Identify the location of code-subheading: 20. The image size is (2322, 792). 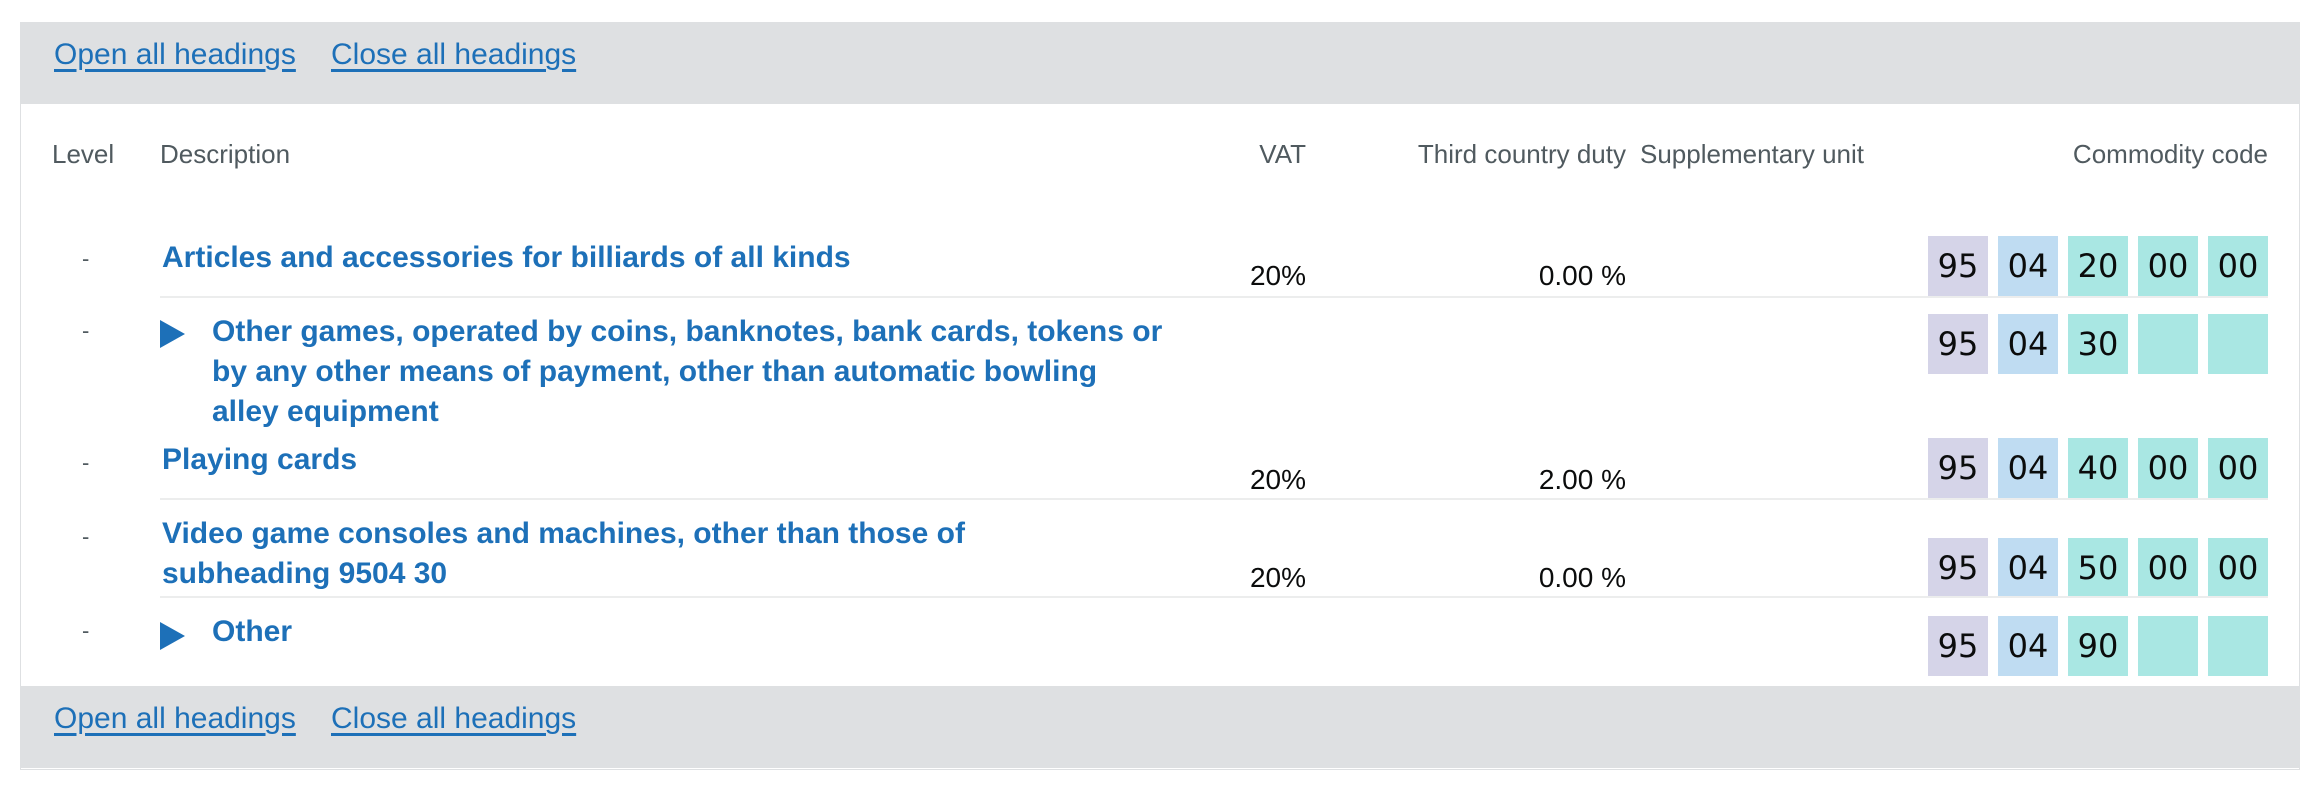
(2098, 266).